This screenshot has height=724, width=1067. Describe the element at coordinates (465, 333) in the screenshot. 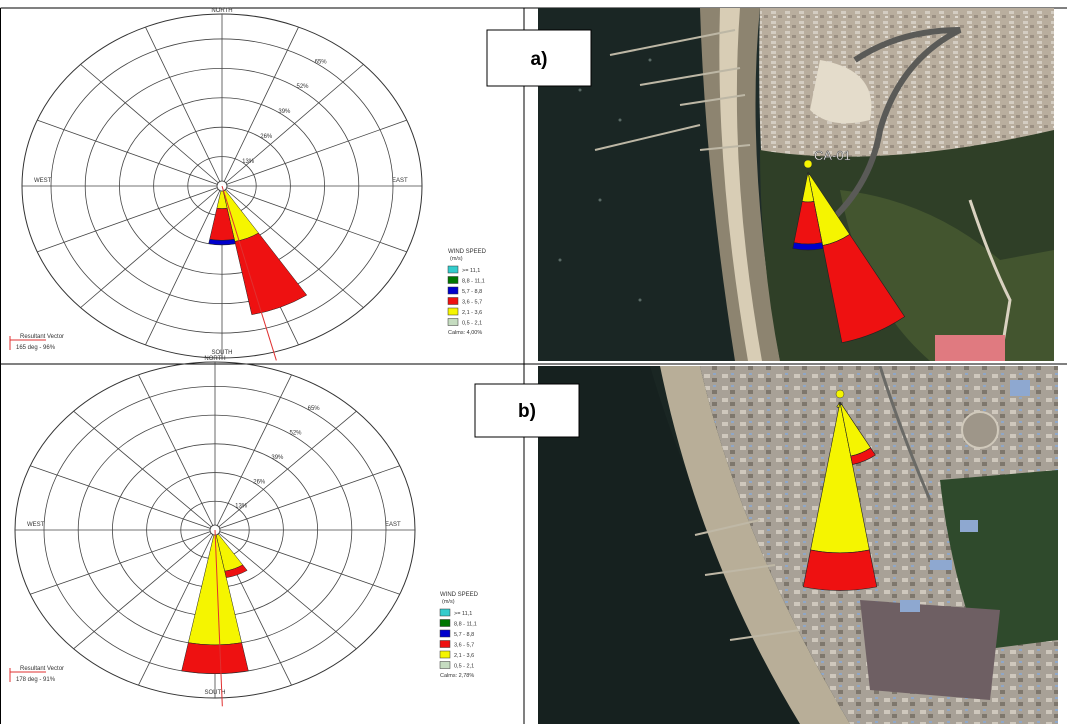

I see `legend-calms: Calms: 4,00%` at that location.